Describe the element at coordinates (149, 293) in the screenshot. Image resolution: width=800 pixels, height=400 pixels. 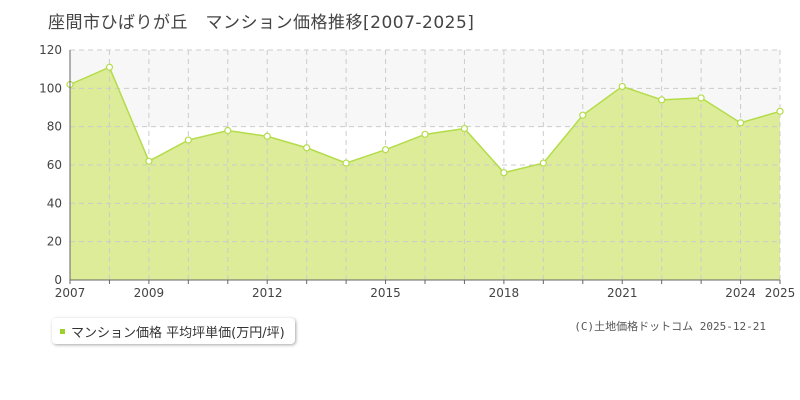
I see `x-tick-label: 2009` at that location.